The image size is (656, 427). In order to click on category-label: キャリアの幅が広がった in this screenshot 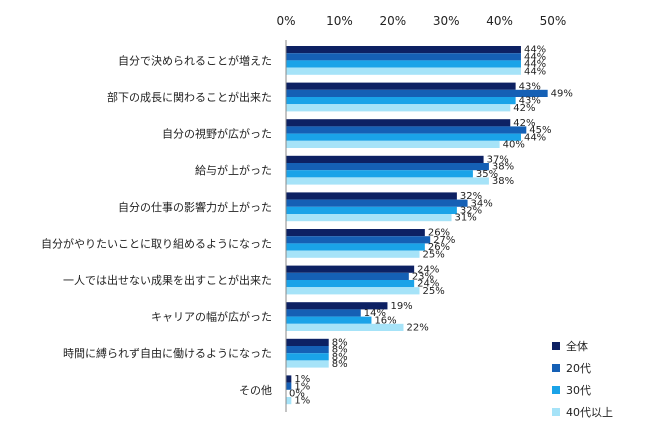, I will do `click(211, 317)`.